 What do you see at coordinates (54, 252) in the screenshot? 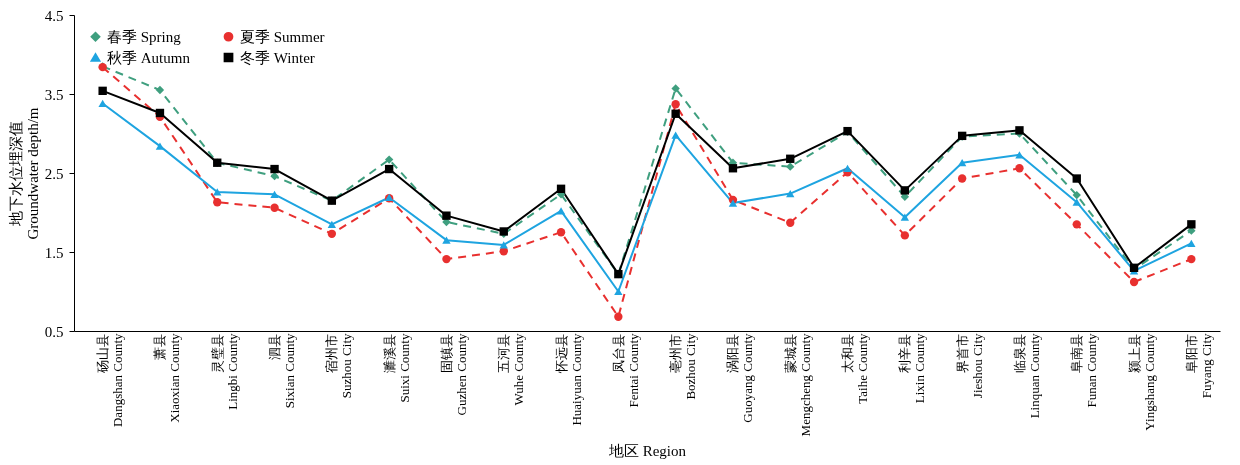
I see `y-tick-label: 1.5` at bounding box center [54, 252].